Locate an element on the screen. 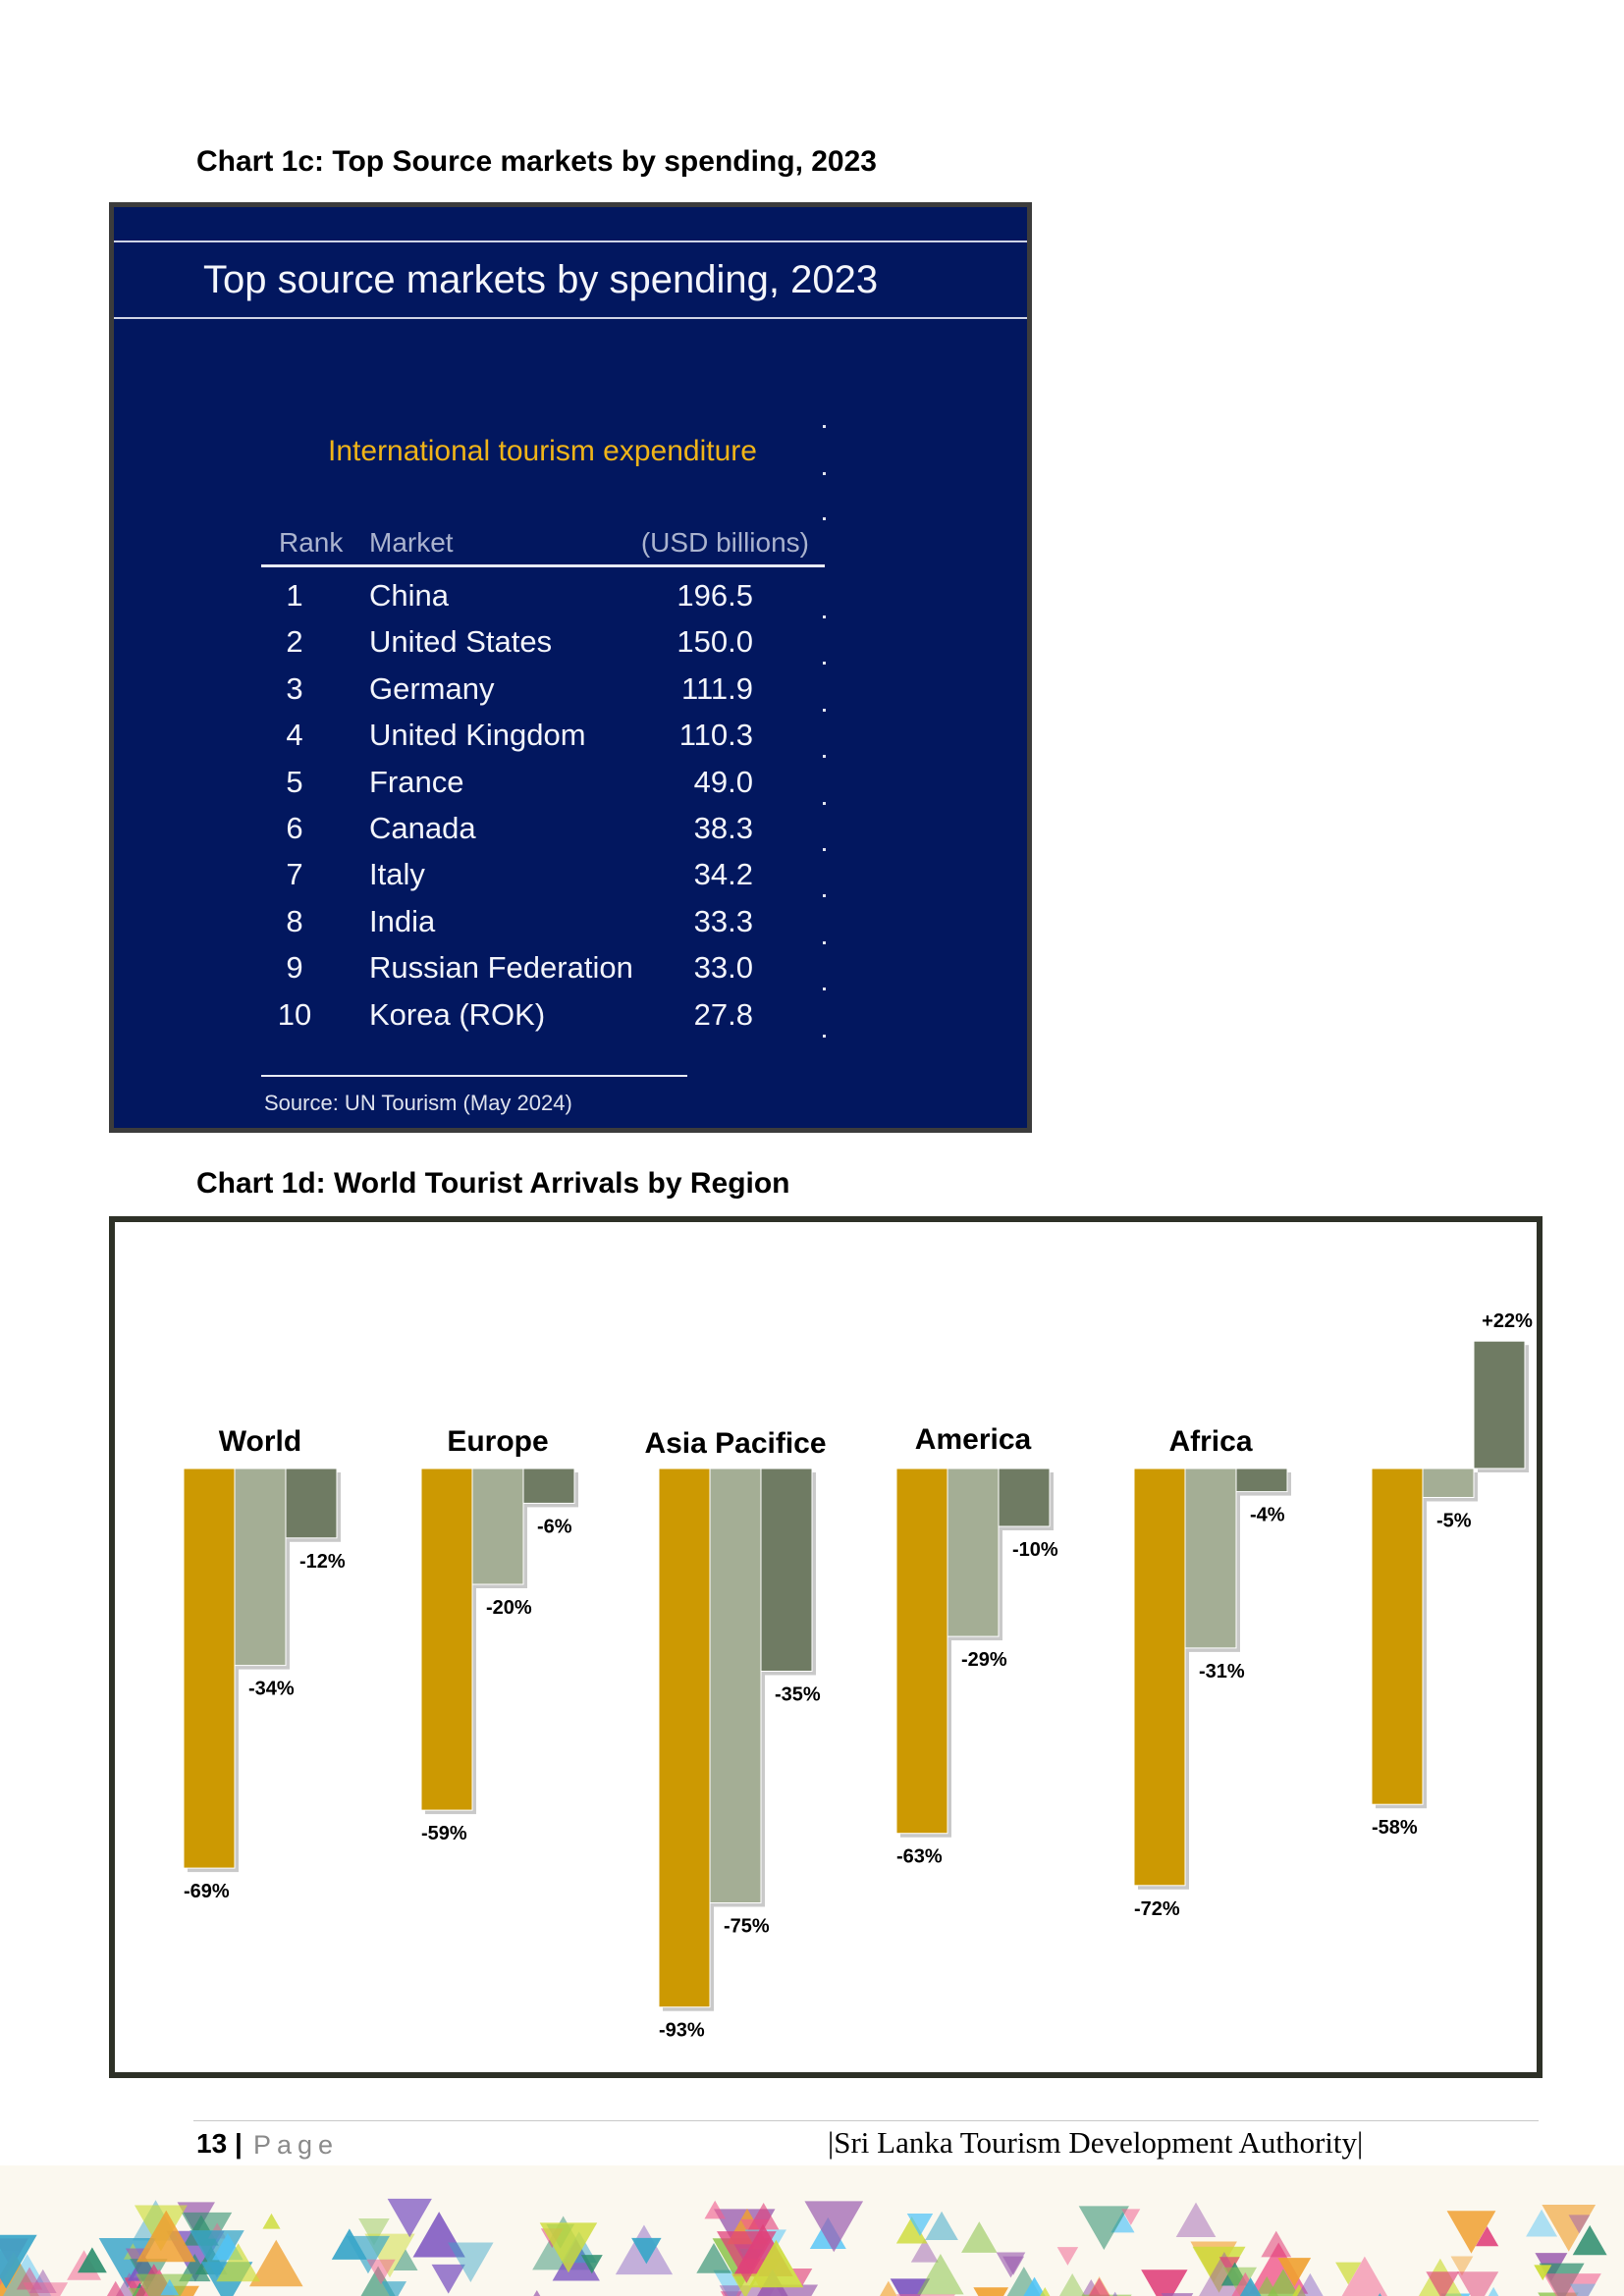 The image size is (1624, 2296). market-cell: United States is located at coordinates (461, 642).